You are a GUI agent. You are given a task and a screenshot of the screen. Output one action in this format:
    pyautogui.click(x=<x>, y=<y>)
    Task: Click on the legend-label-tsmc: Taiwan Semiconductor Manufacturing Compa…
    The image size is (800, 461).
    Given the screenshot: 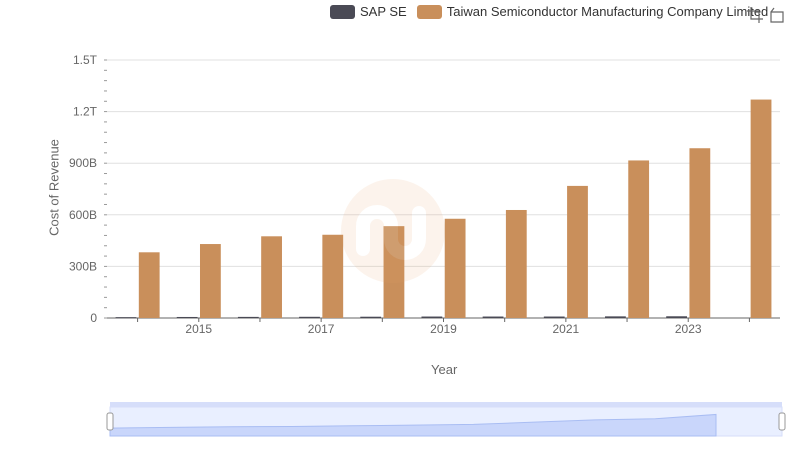 What is the action you would take?
    pyautogui.click(x=607, y=11)
    